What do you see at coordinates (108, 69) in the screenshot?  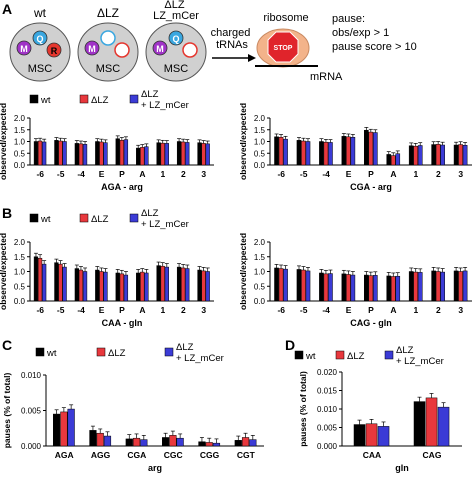 I see `cell-dlz-msc: MSC` at bounding box center [108, 69].